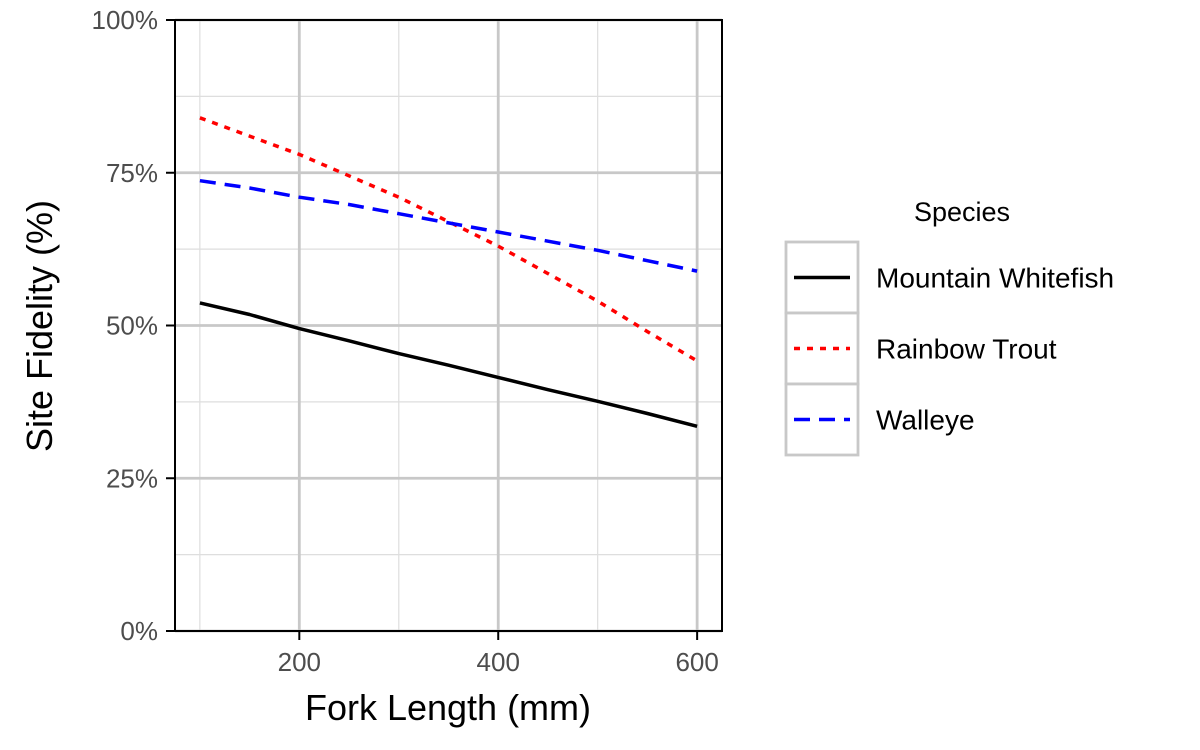  I want to click on y-axis-title: Site Fidelity (%), so click(39, 326).